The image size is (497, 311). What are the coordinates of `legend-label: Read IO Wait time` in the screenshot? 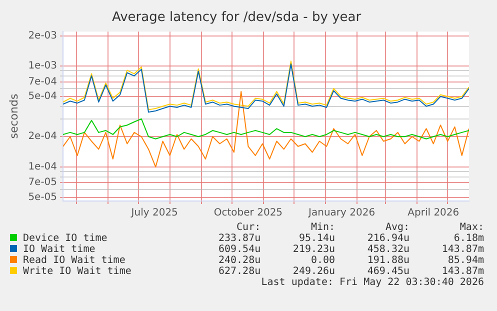 It's located at (74, 260).